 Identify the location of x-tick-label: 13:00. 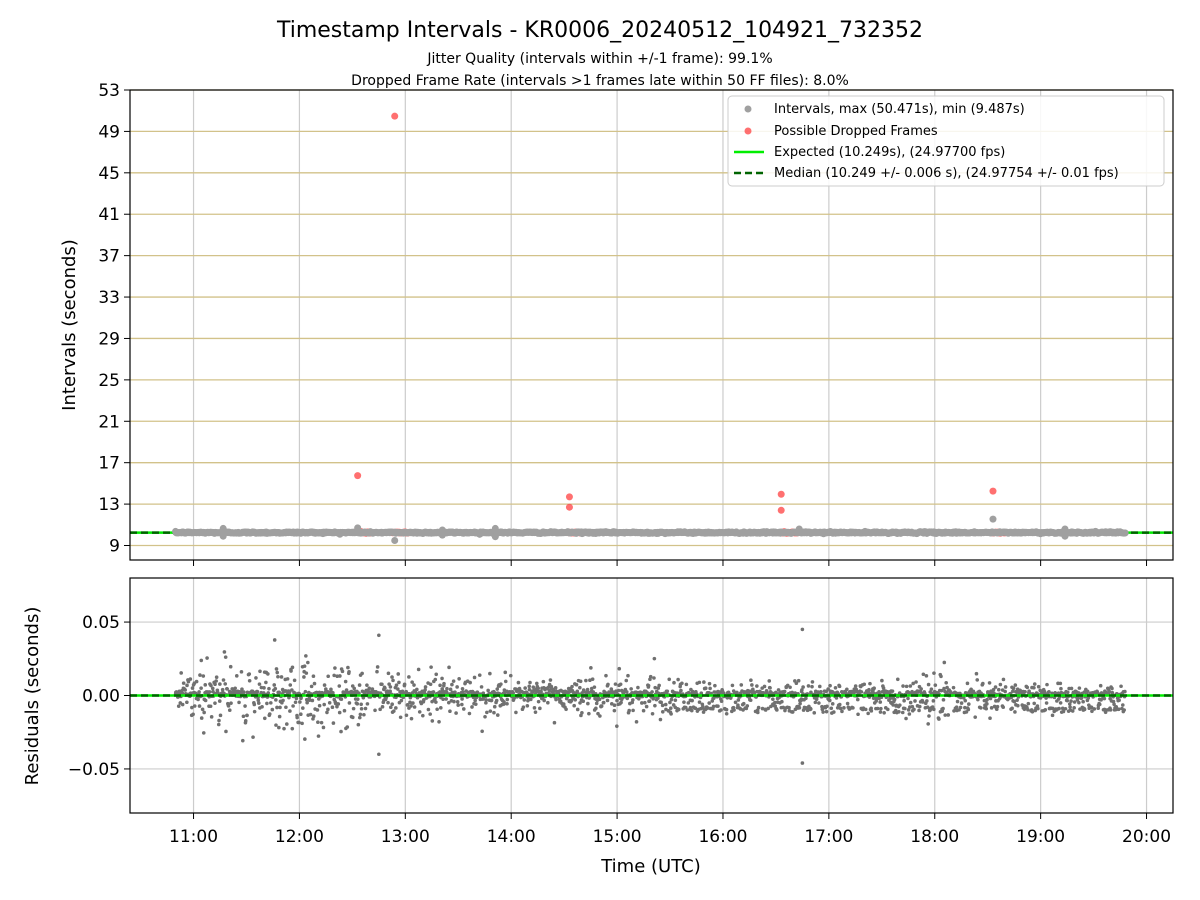
(405, 837).